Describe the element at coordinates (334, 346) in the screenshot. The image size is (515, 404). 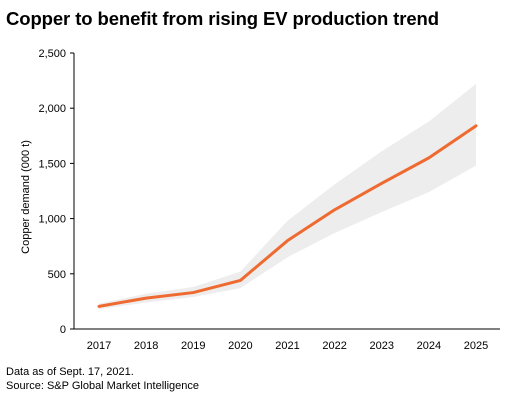
I see `x-tick-label: 2022` at that location.